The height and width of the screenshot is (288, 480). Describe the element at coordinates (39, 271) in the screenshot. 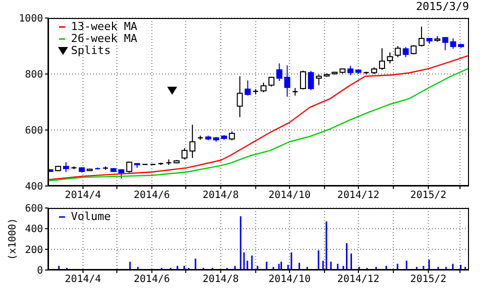

I see `y-tick-label: 0` at that location.